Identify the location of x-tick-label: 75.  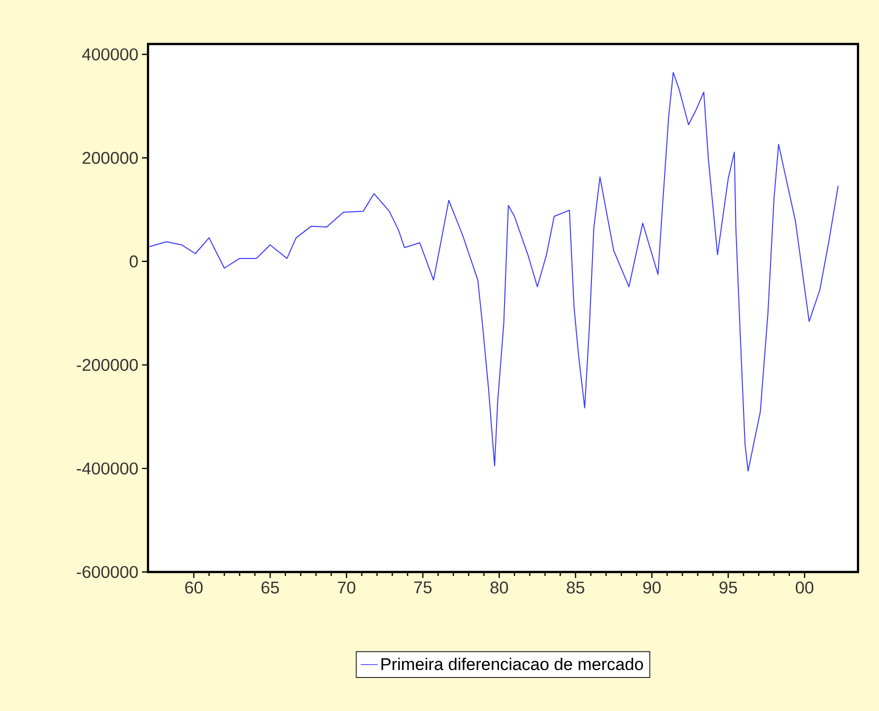
(423, 588).